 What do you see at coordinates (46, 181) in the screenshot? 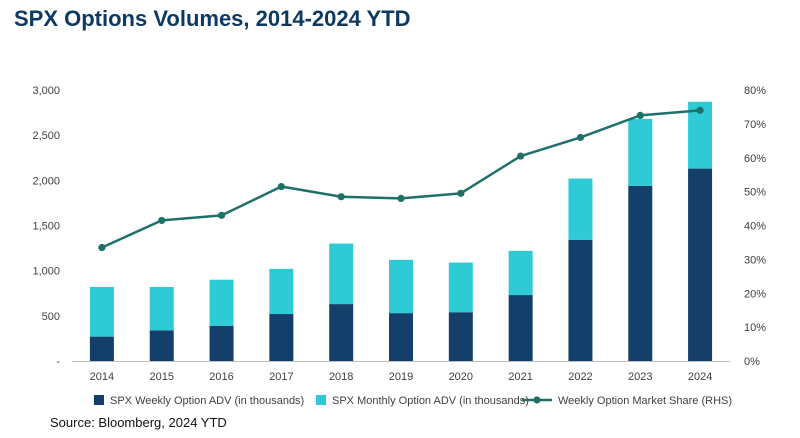
I see `y-left-tick-label: 2,000` at bounding box center [46, 181].